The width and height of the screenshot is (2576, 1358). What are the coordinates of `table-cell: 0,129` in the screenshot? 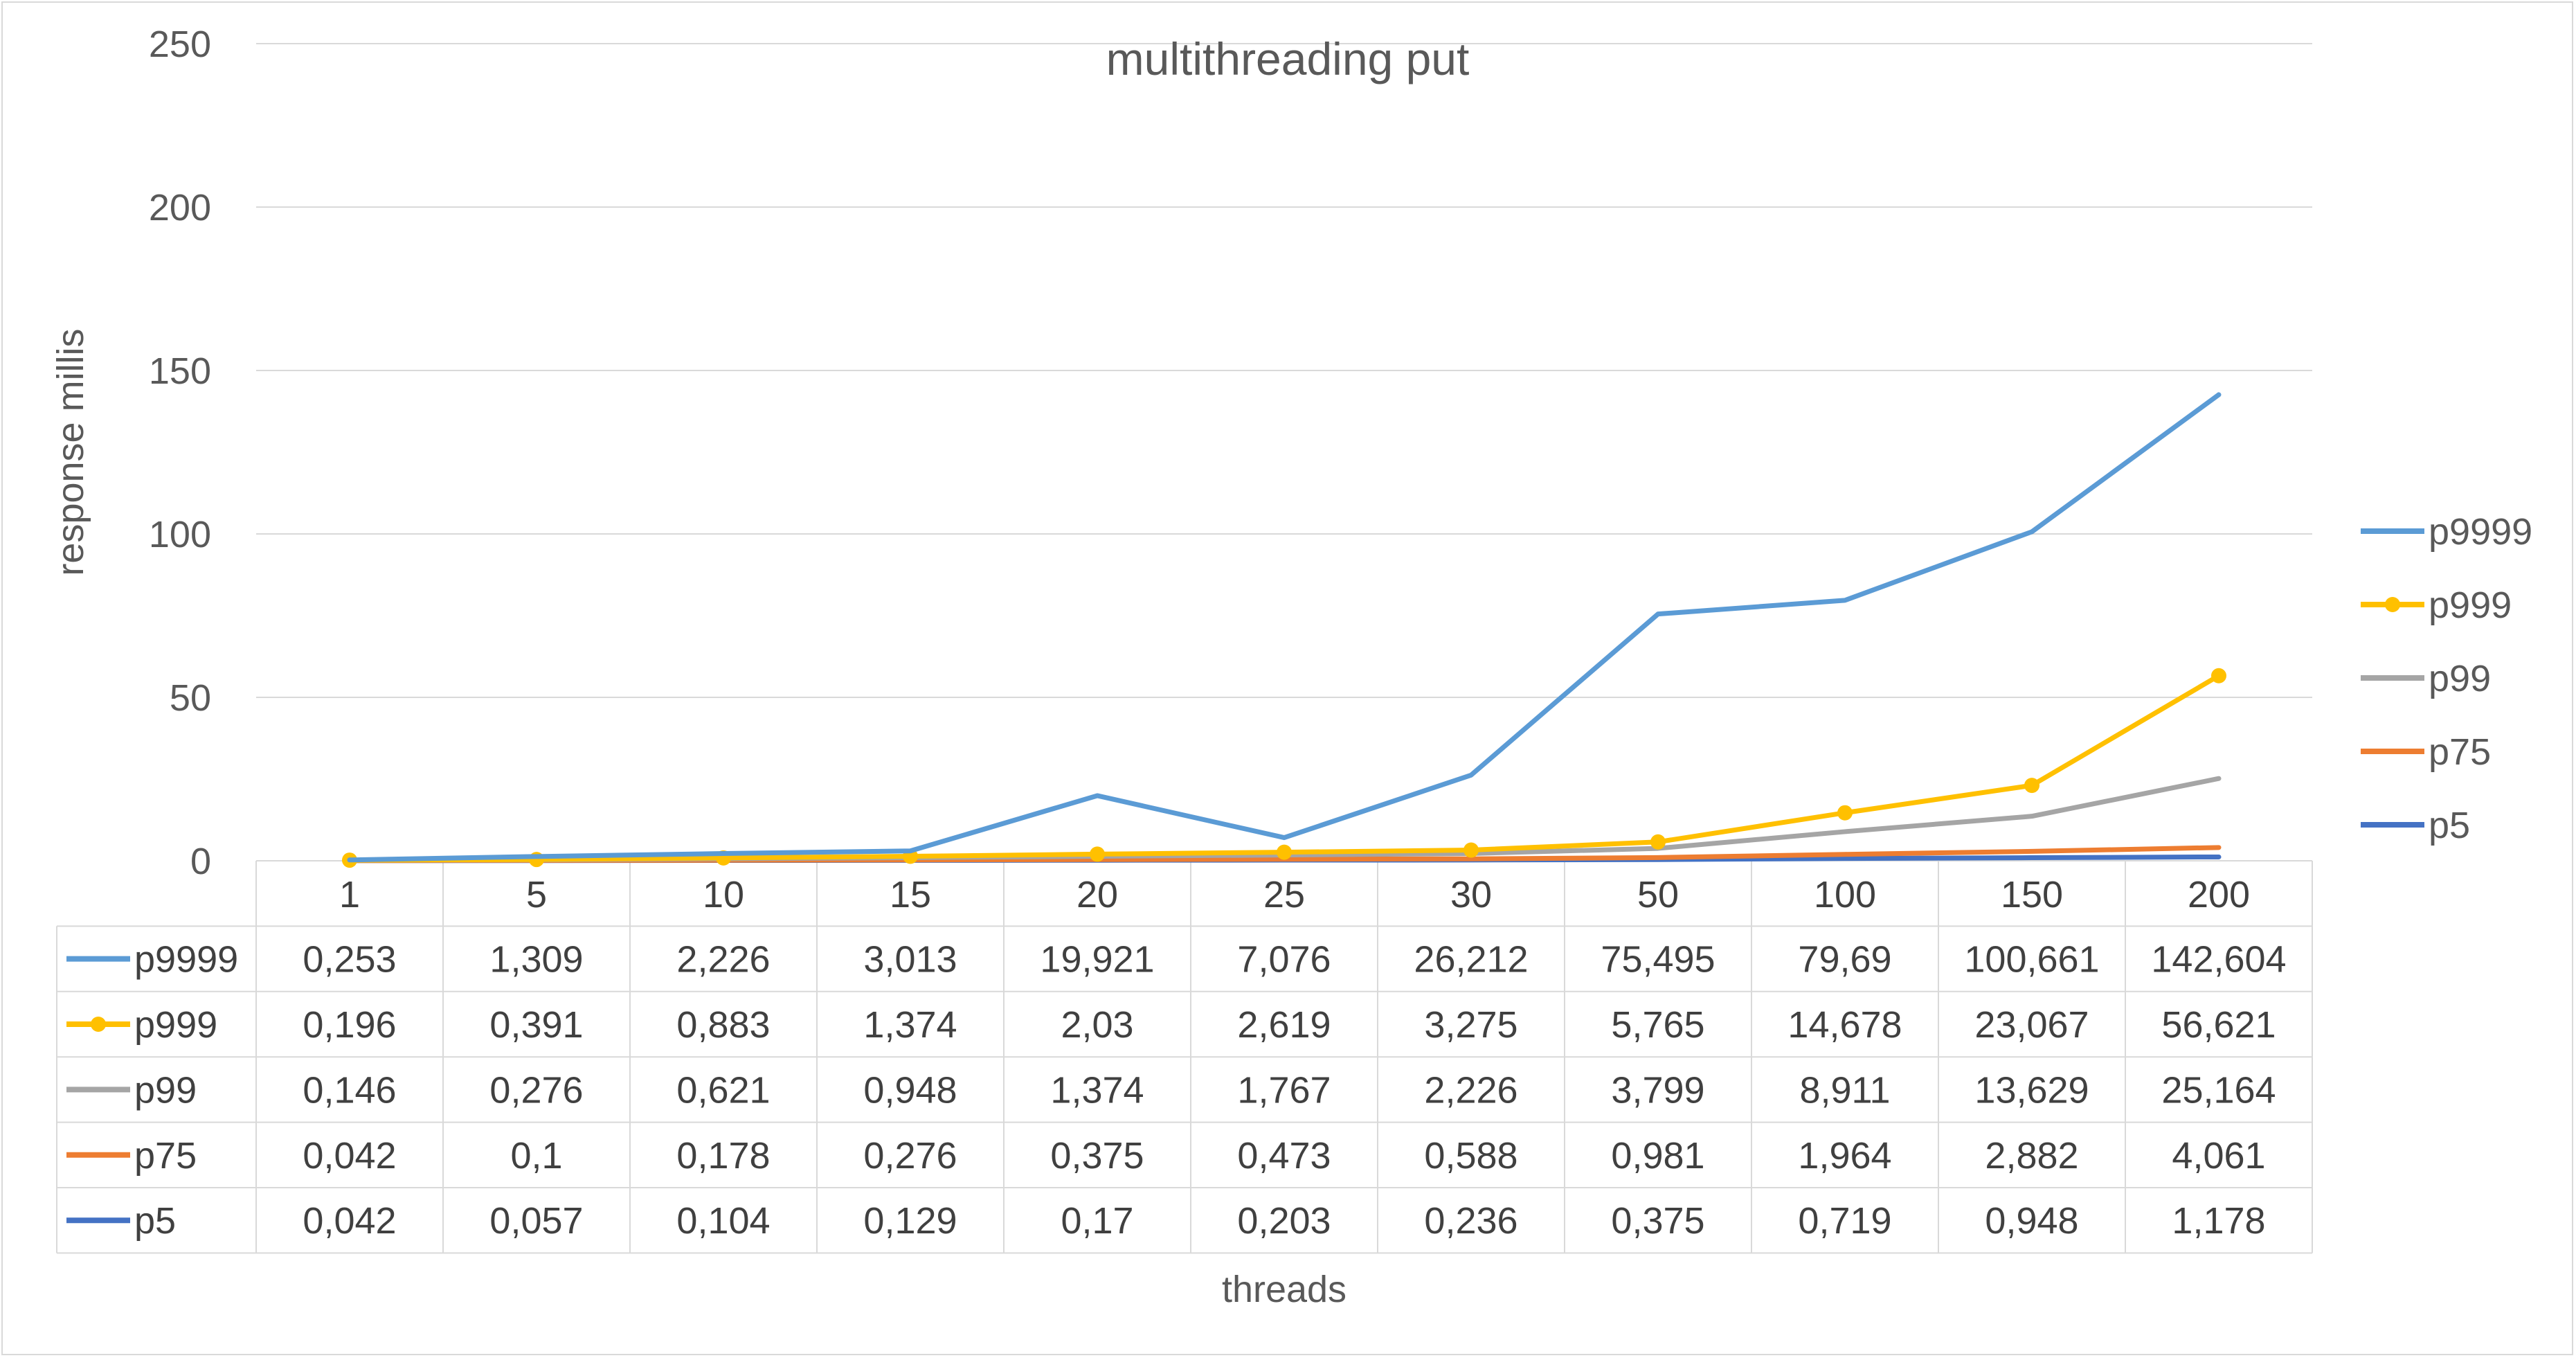 It's located at (910, 1221).